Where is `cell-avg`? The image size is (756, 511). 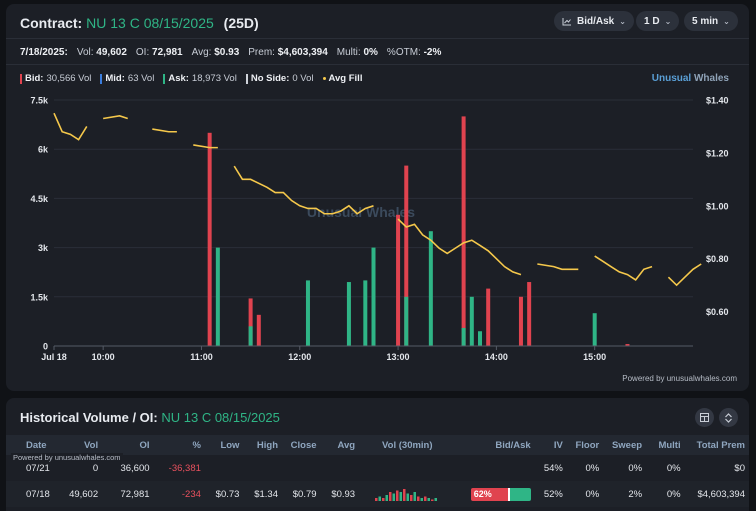
cell-avg is located at coordinates (340, 468).